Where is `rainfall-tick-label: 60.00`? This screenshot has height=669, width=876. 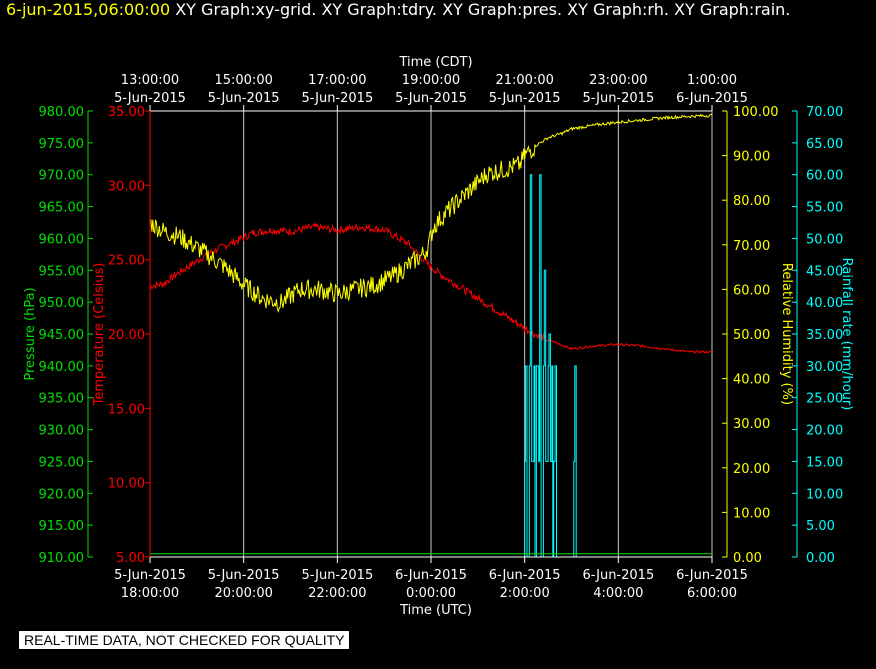
rainfall-tick-label: 60.00 is located at coordinates (824, 176).